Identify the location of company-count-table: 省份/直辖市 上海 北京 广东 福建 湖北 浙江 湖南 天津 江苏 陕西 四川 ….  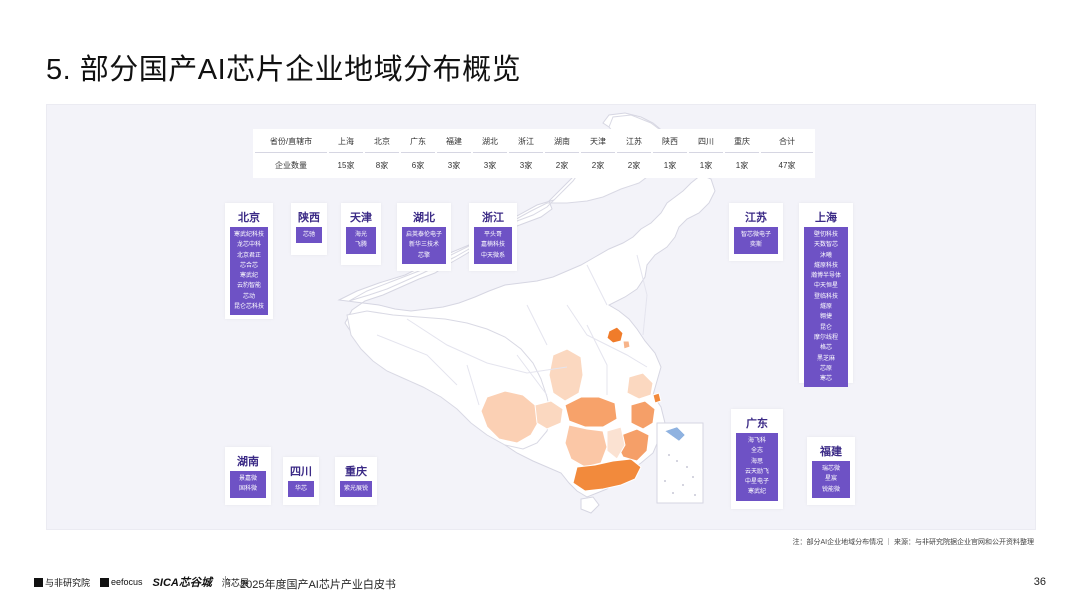
(534, 153).